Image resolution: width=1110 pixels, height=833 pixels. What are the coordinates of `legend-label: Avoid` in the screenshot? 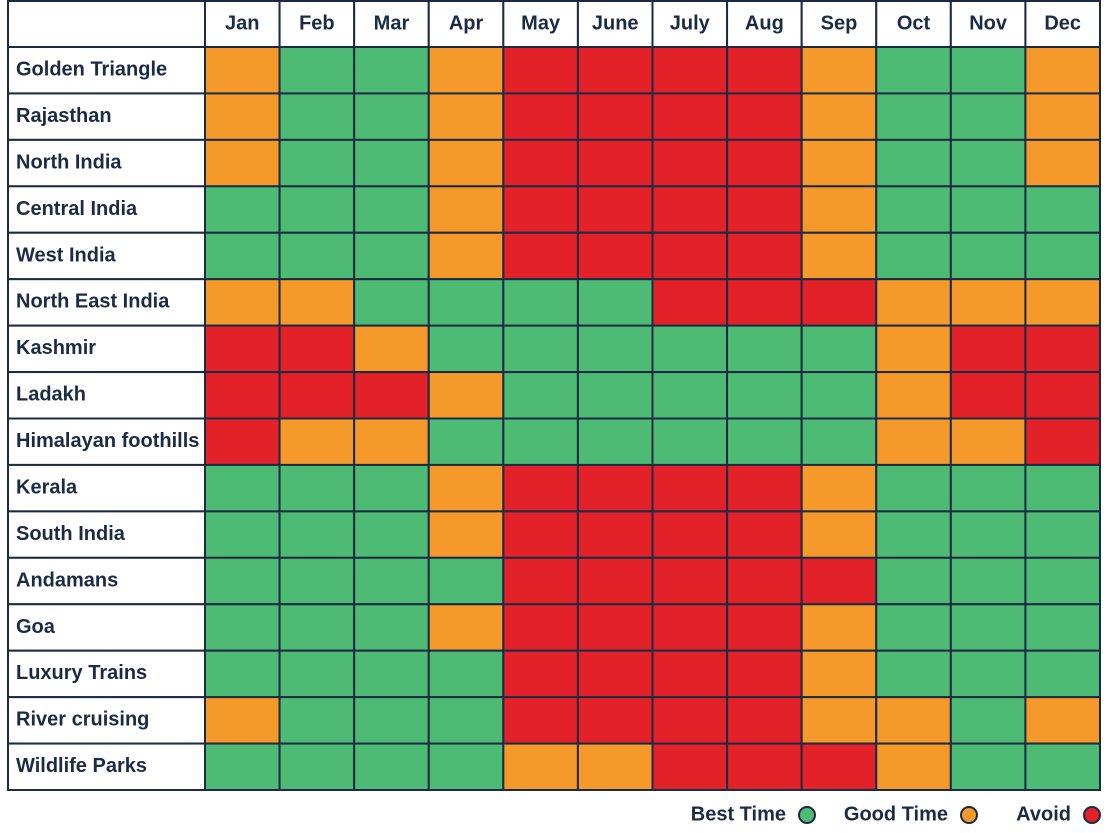 It's located at (1043, 814).